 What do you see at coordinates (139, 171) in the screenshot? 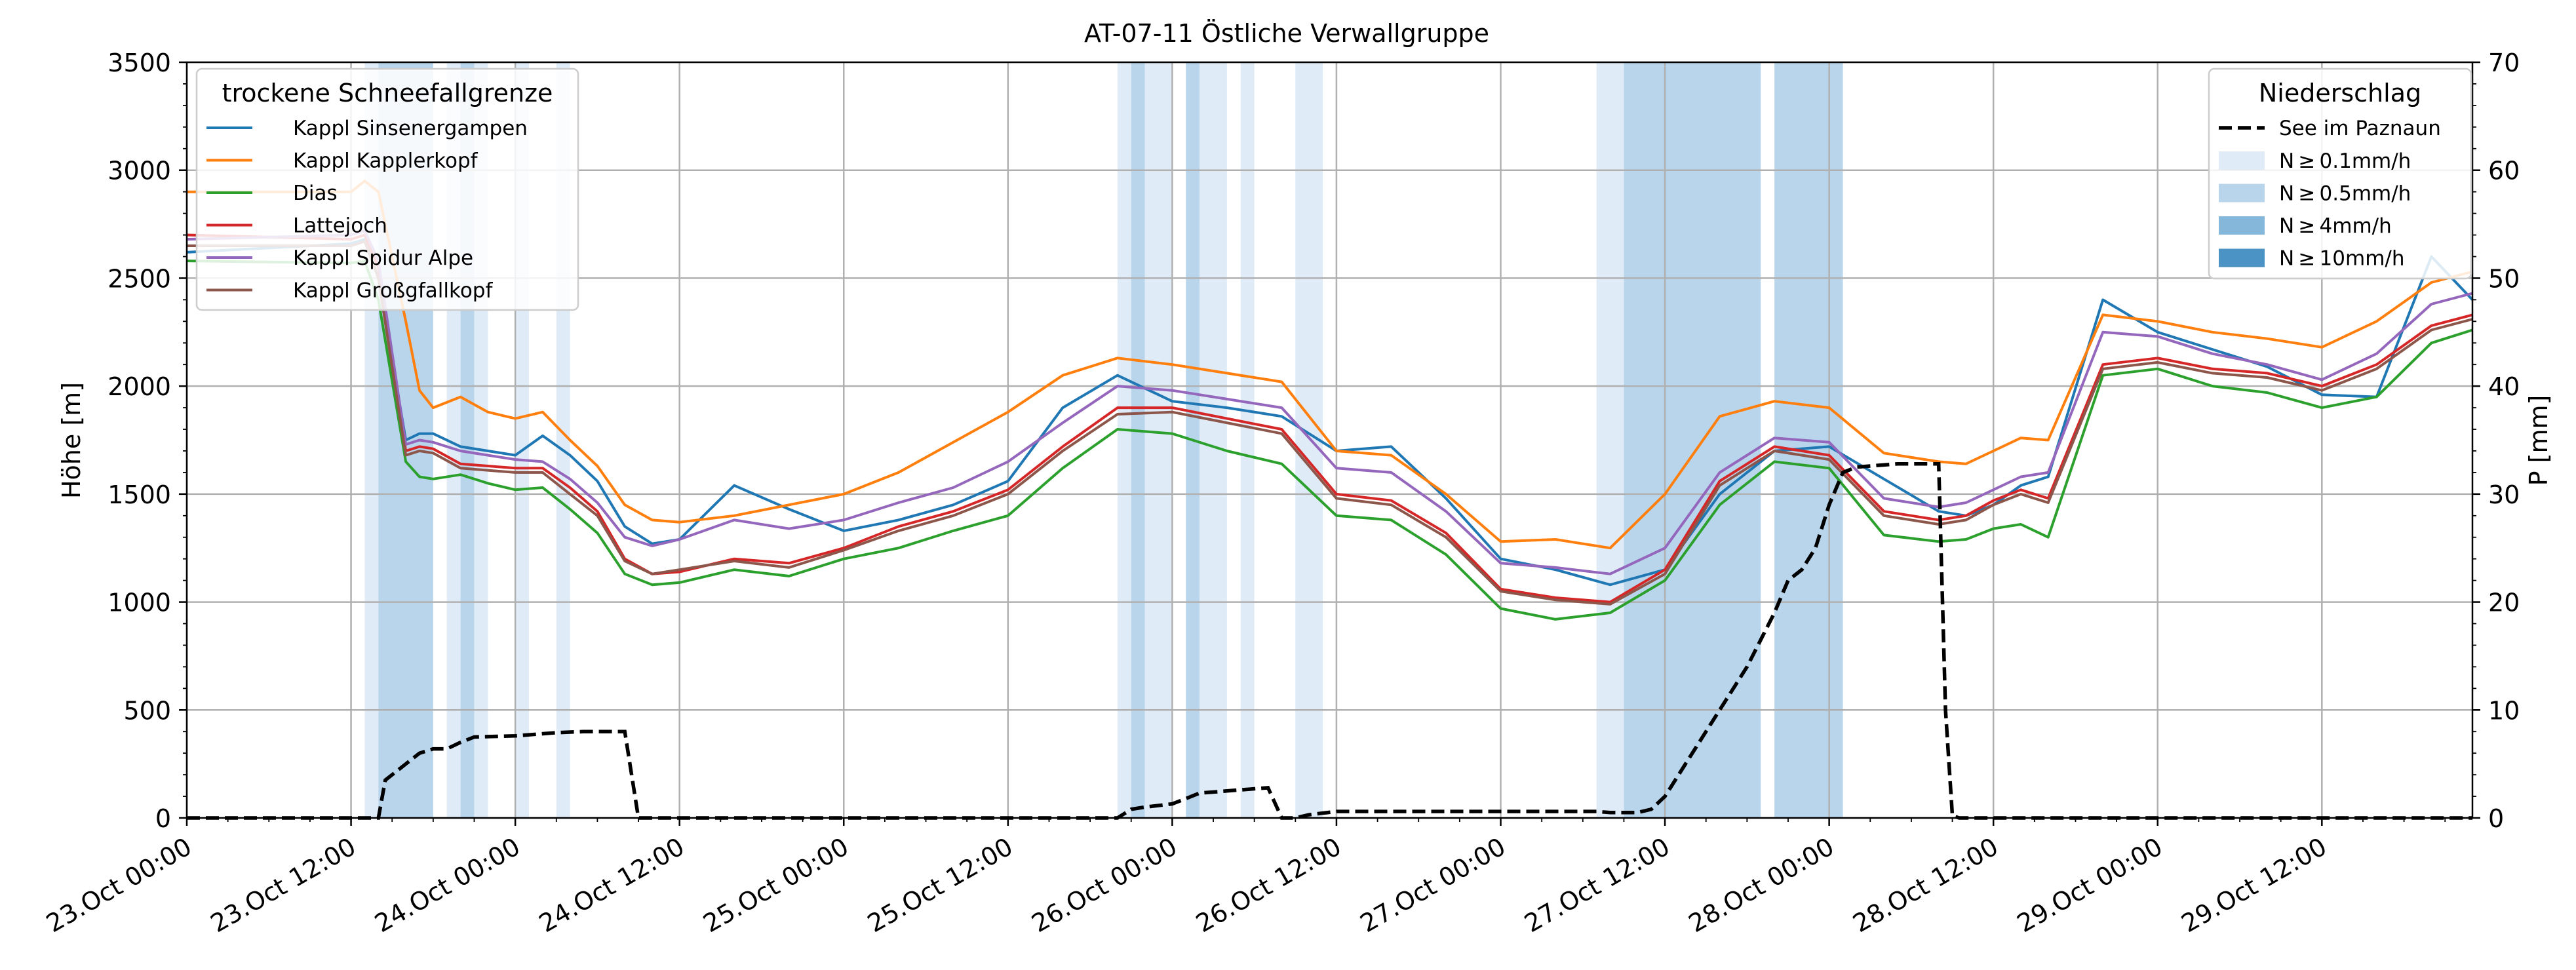
I see `y-left-tick-label: 3000` at bounding box center [139, 171].